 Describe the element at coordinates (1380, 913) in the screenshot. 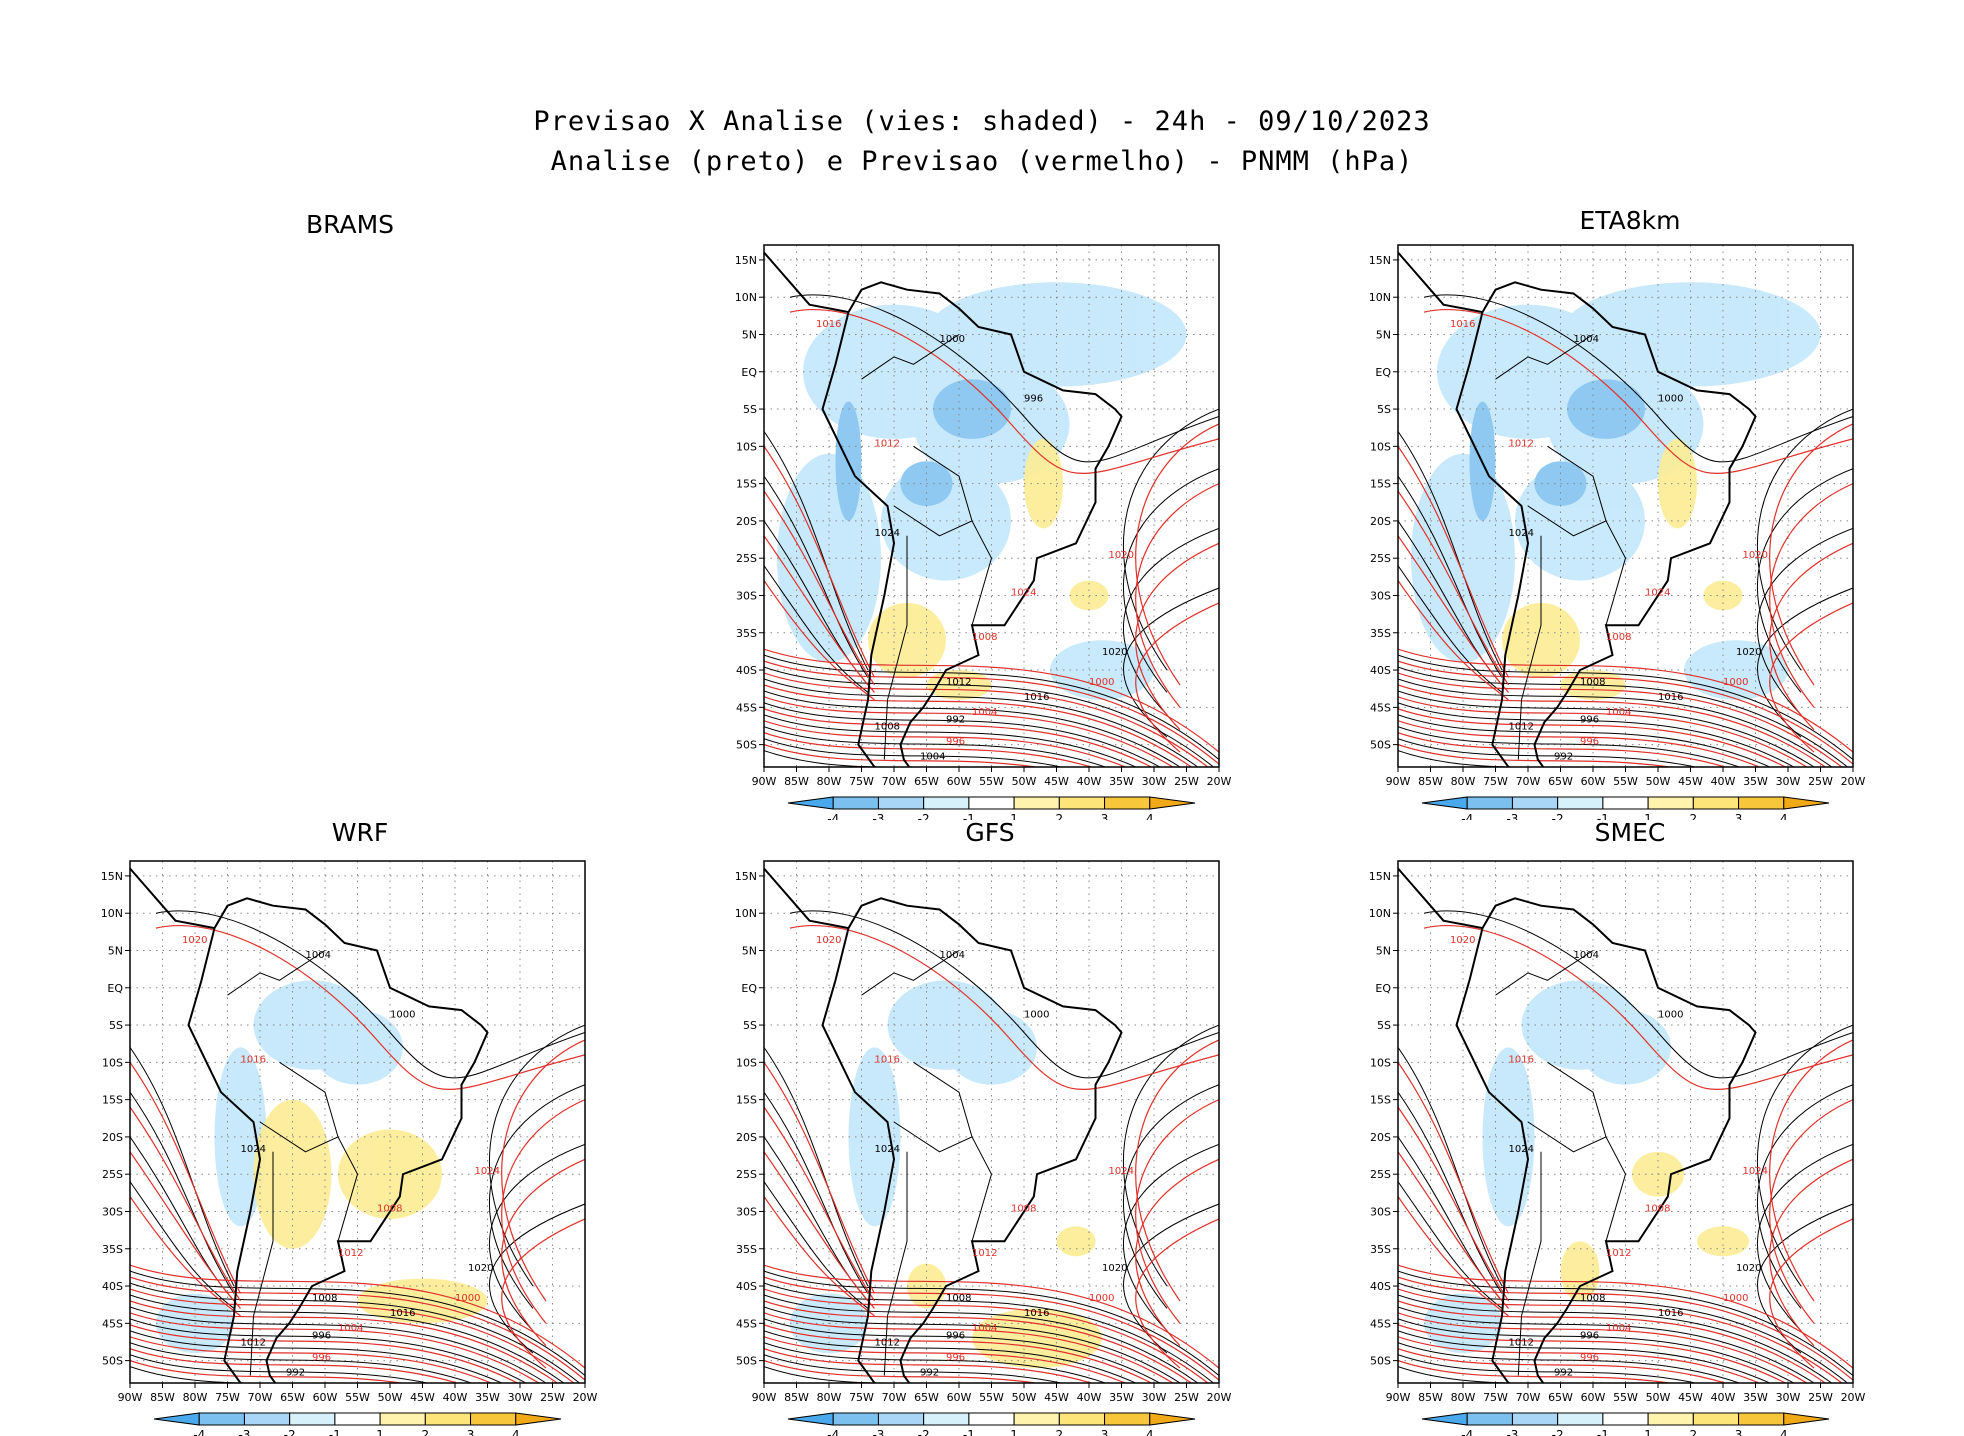

I see `lat-tick-label: 10N` at that location.